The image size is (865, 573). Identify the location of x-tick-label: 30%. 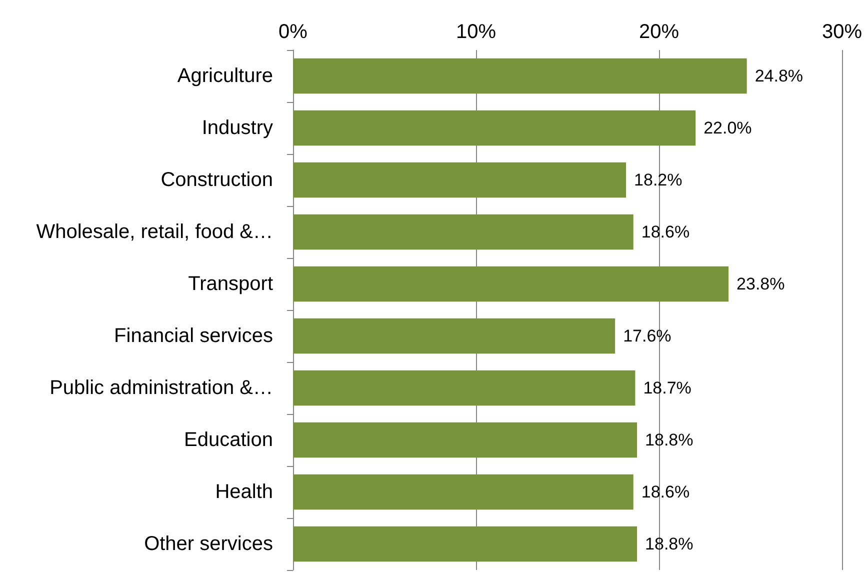
(842, 32).